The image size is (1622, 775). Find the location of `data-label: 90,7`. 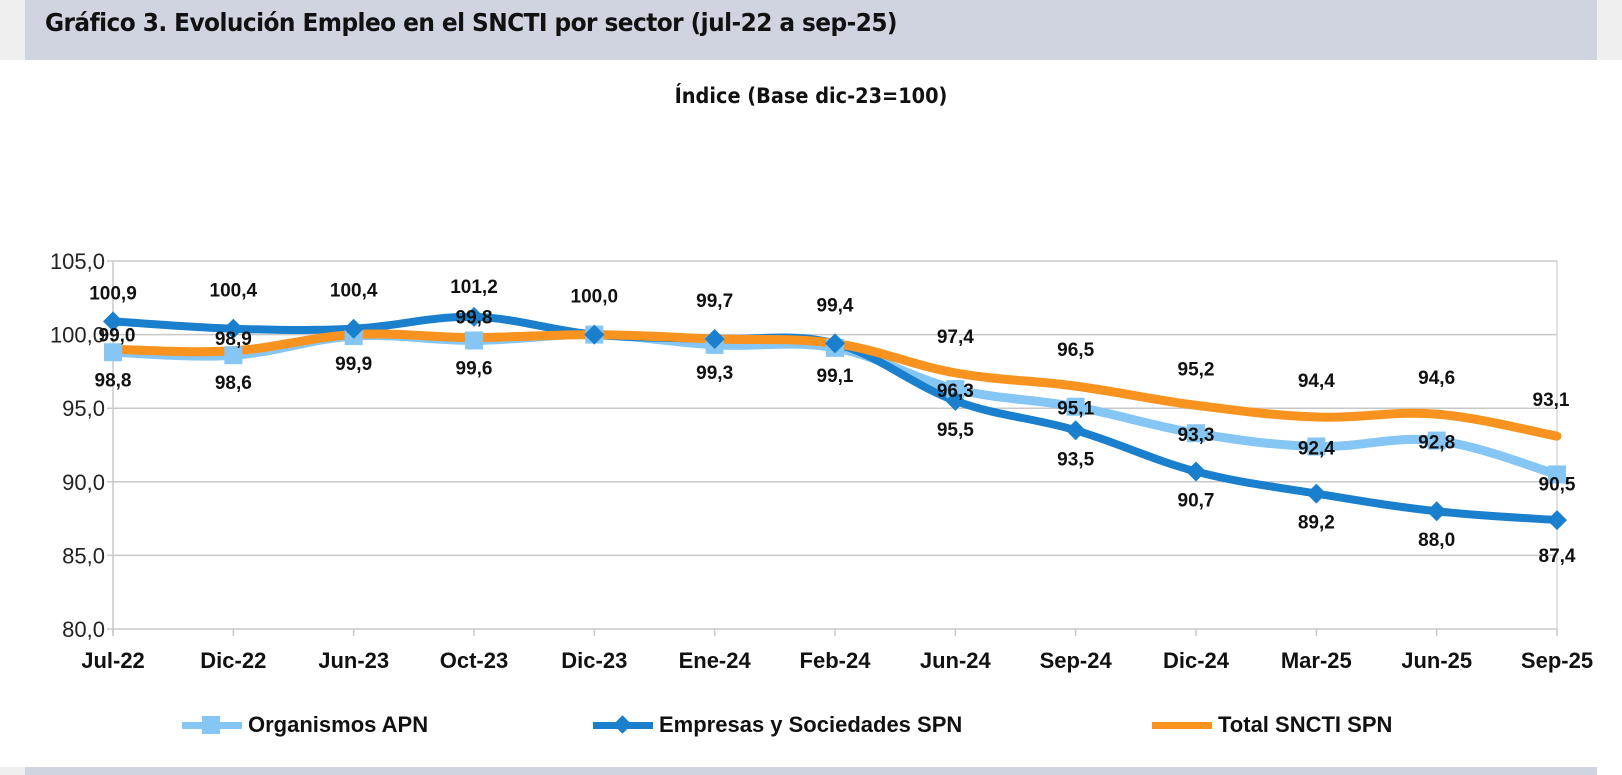

data-label: 90,7 is located at coordinates (1196, 500).